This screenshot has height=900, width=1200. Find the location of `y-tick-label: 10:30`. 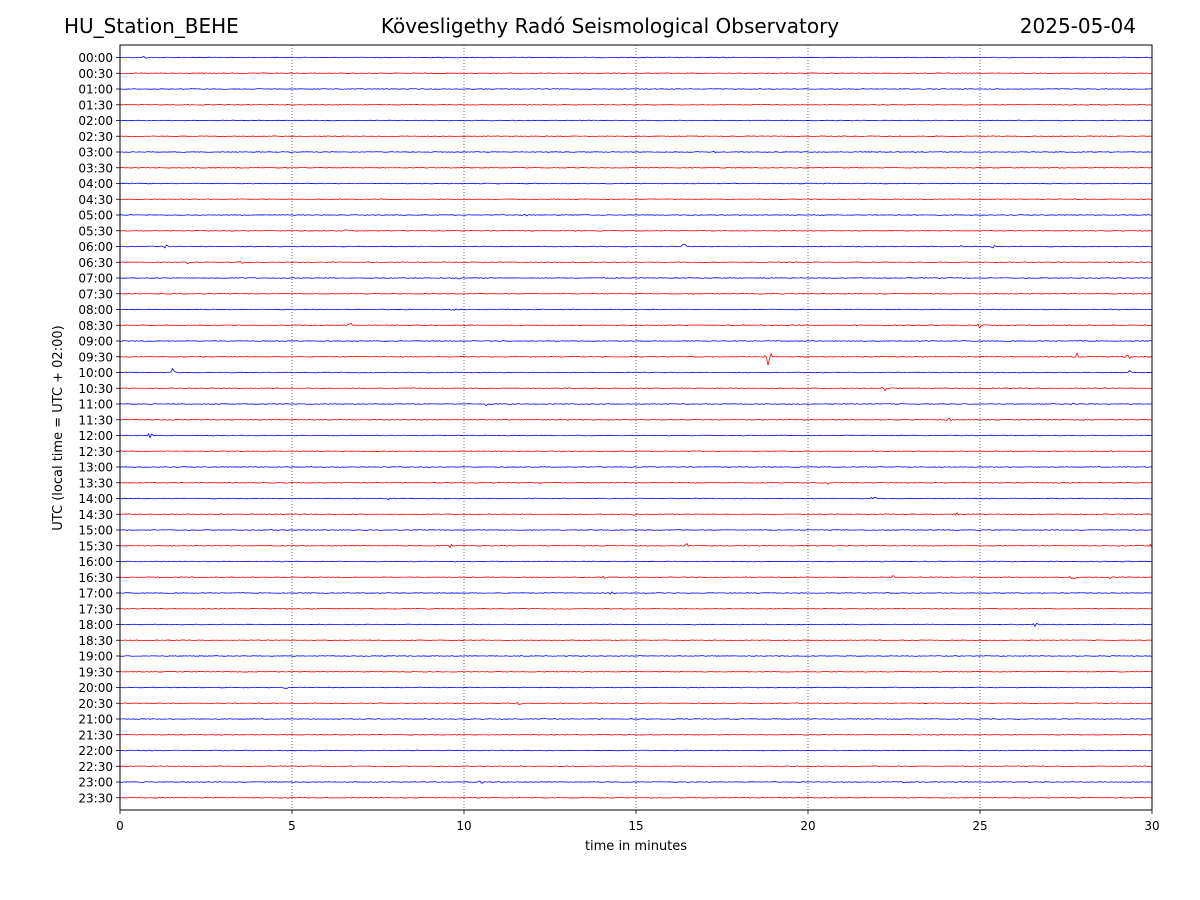

y-tick-label: 10:30 is located at coordinates (95, 389).